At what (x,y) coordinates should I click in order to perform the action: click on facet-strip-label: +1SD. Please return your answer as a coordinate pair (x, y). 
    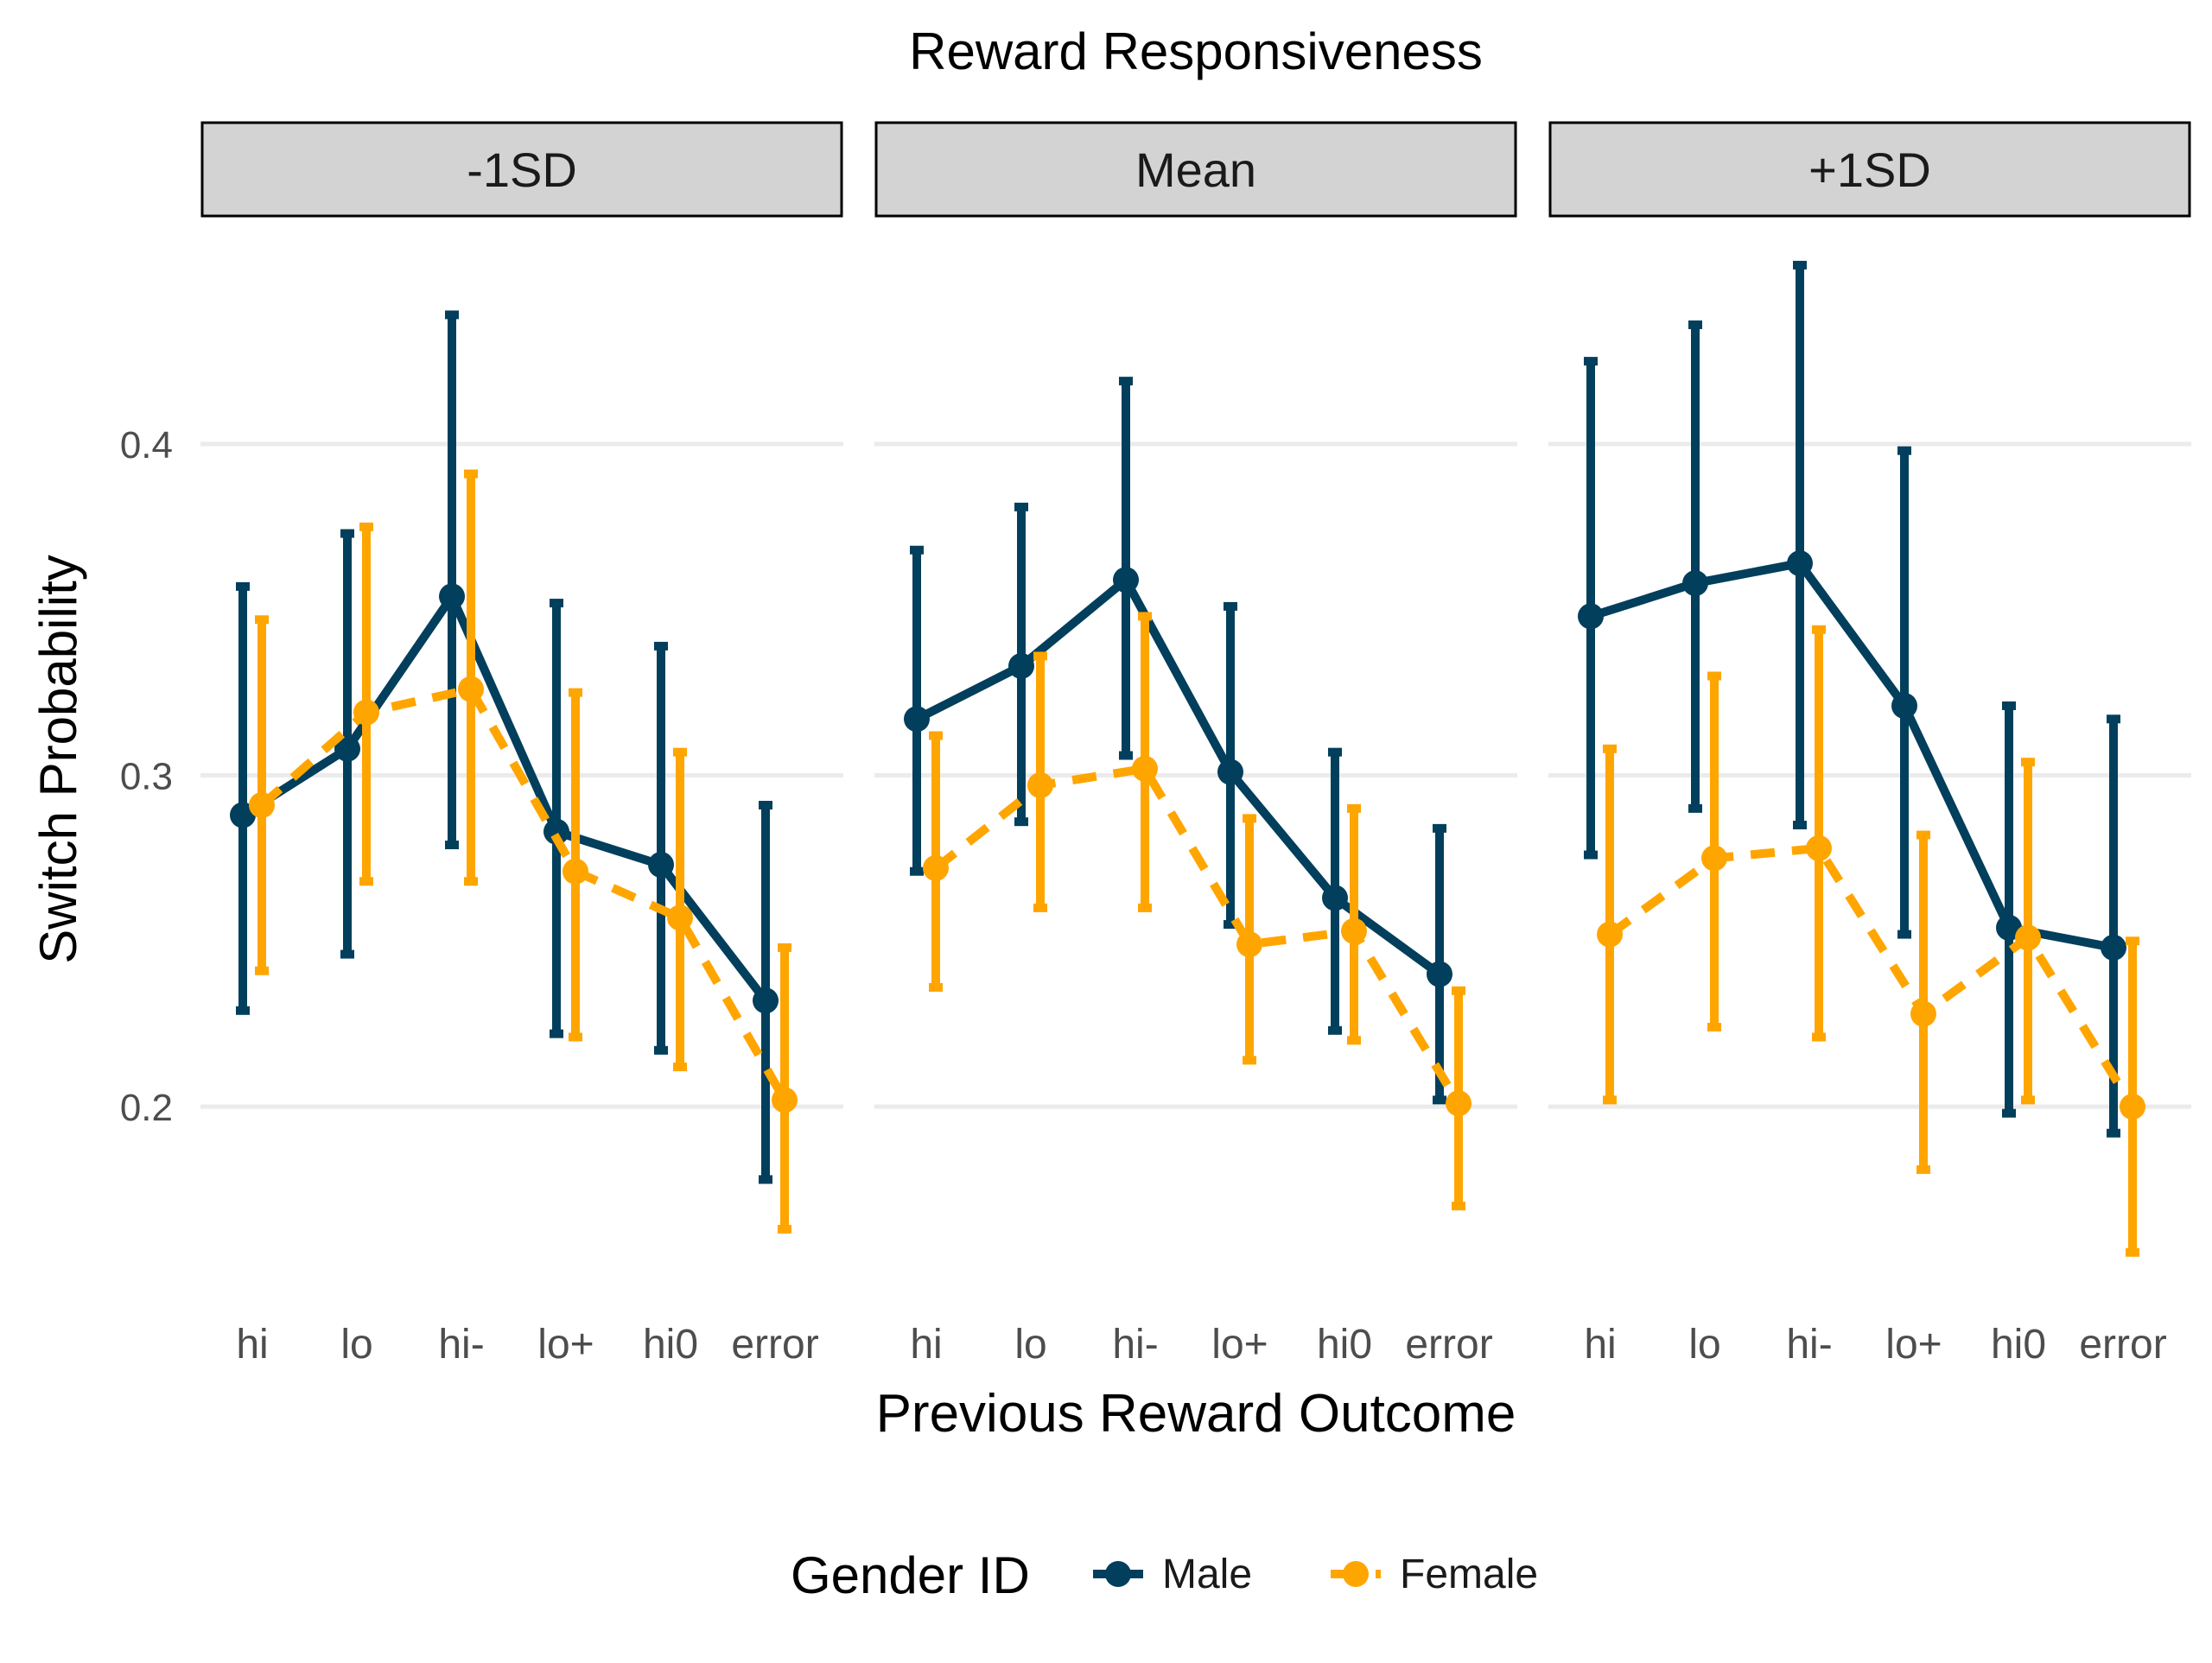
    Looking at the image, I should click on (1869, 170).